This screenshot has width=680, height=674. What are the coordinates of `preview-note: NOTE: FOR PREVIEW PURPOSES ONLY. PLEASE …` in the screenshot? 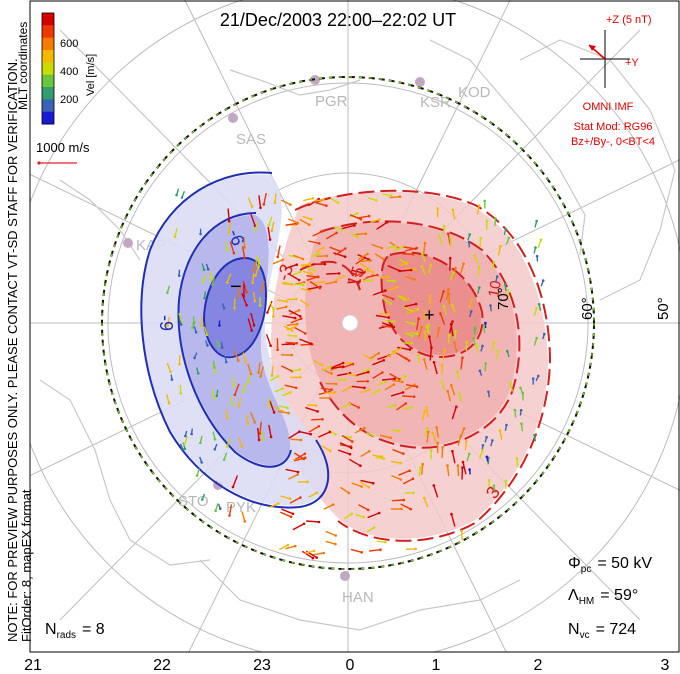 It's located at (12, 350).